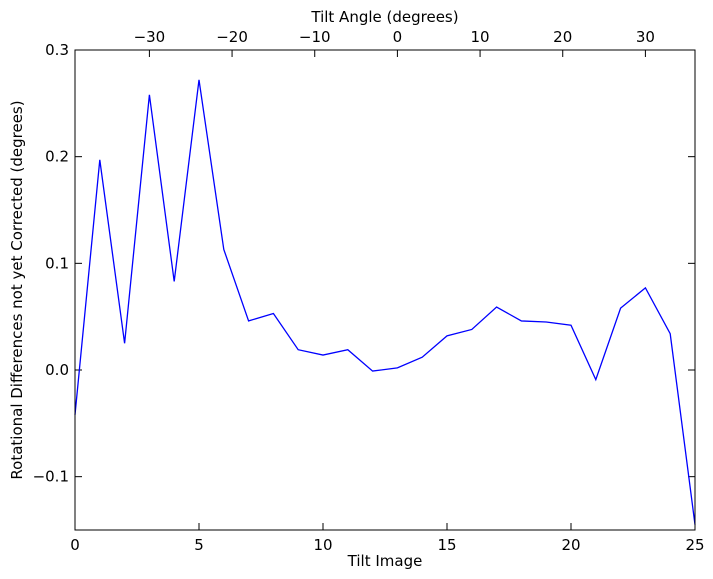 The image size is (713, 579). I want to click on top-tick-label: 0, so click(398, 37).